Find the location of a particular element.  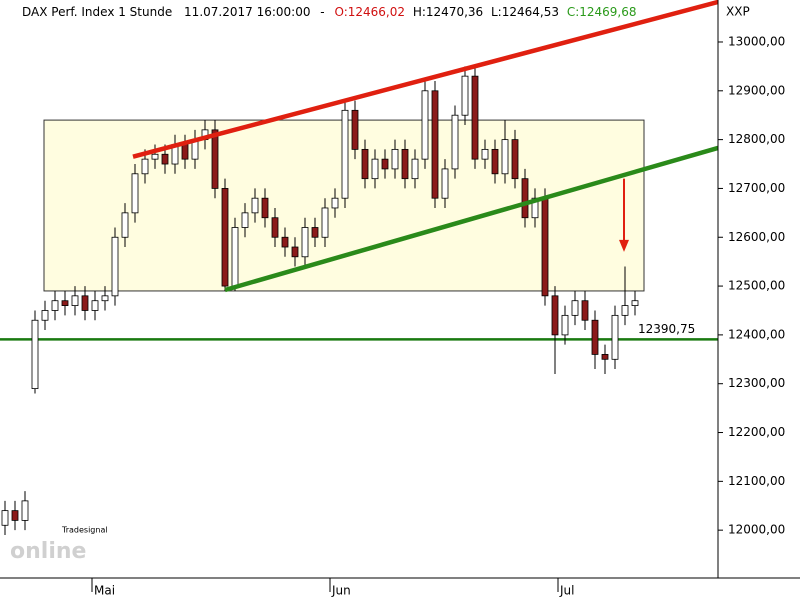

title: DAX Perf. Index 1 Stunde is located at coordinates (97, 12).